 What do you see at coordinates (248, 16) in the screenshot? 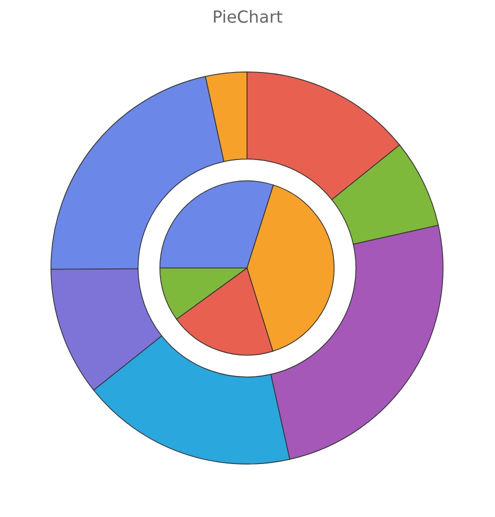
I see `chart-title: PieChart` at bounding box center [248, 16].